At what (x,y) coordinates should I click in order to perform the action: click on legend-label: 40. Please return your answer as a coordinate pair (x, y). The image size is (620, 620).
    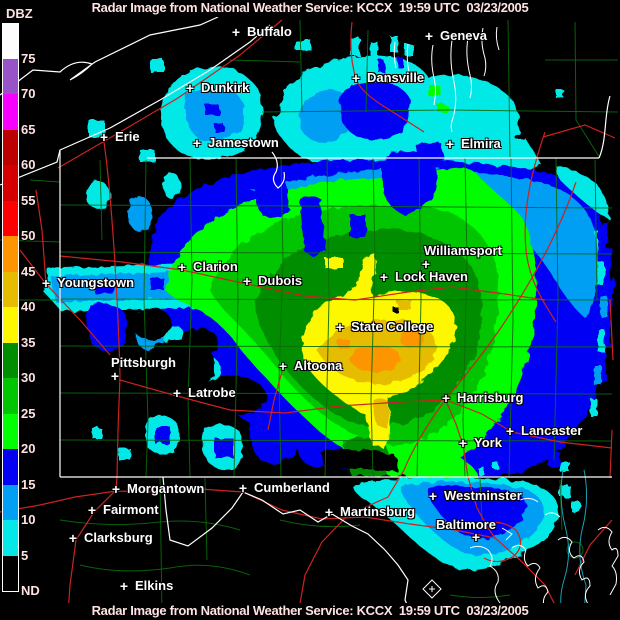
    Looking at the image, I should click on (28, 306).